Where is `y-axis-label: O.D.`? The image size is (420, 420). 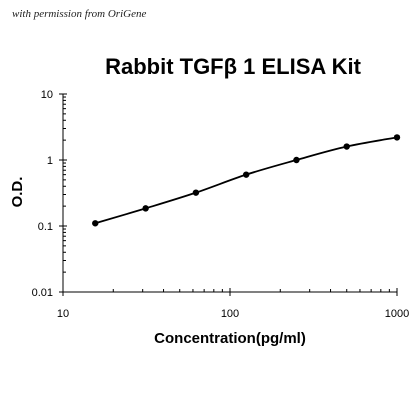
y-axis-label: O.D. is located at coordinates (17, 192).